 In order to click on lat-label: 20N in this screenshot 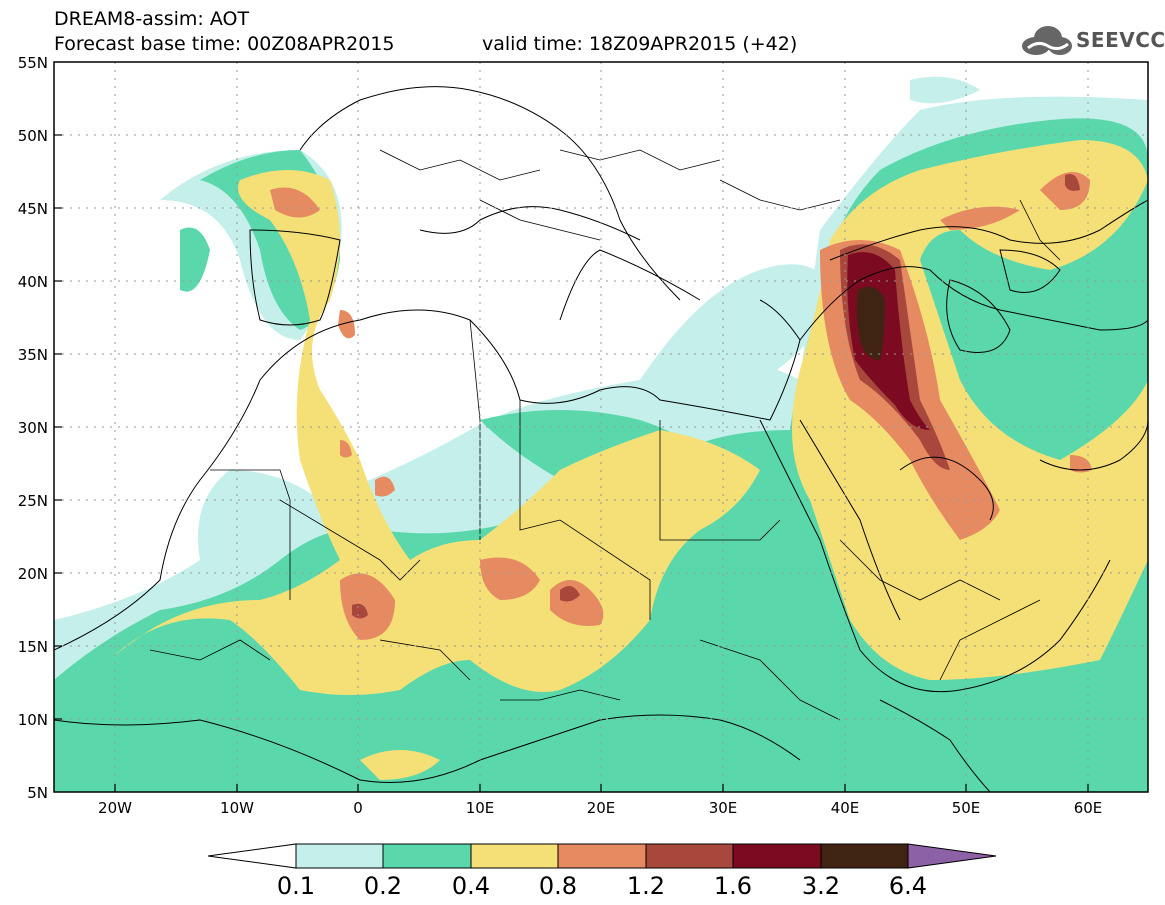, I will do `click(32, 574)`.